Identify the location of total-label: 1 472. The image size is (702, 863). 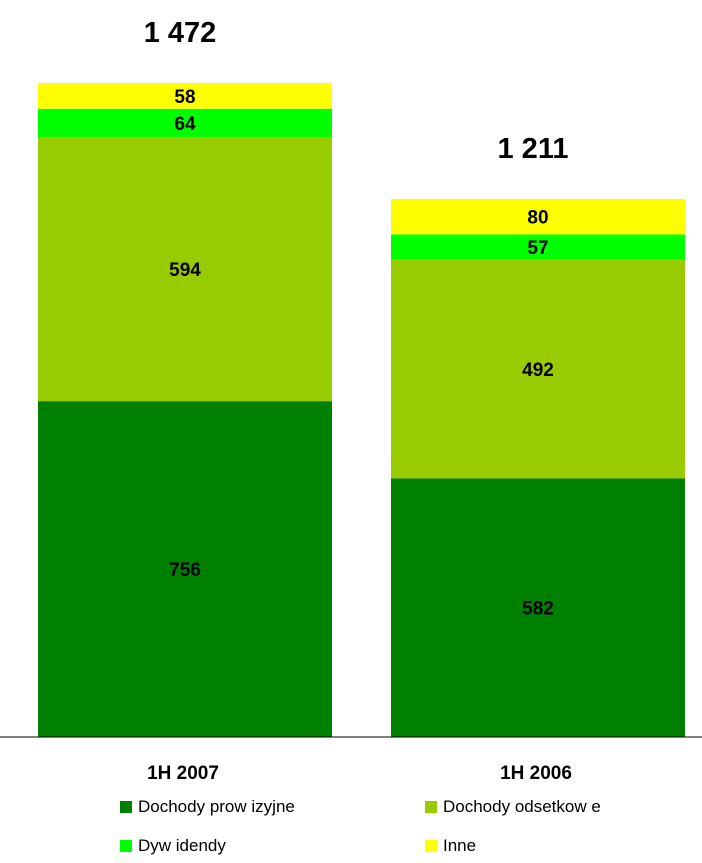
(180, 33).